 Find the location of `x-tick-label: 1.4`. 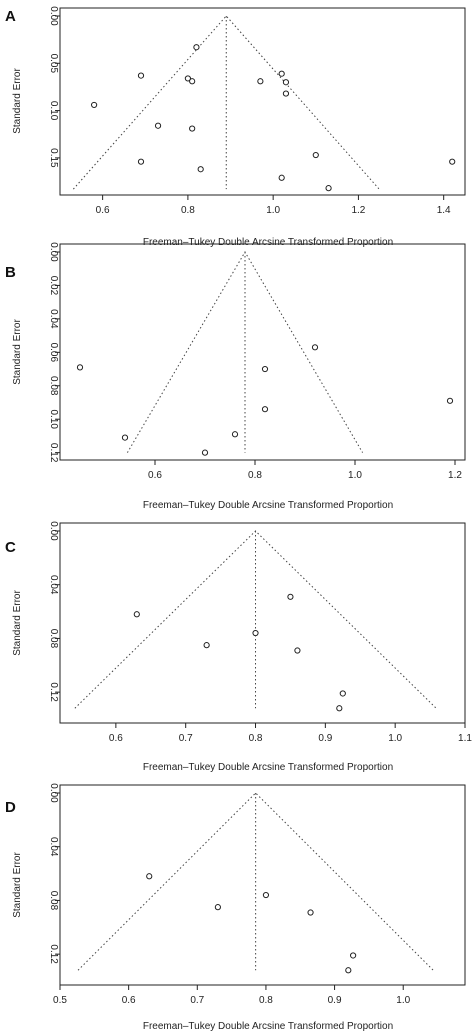

x-tick-label: 1.4 is located at coordinates (444, 210).